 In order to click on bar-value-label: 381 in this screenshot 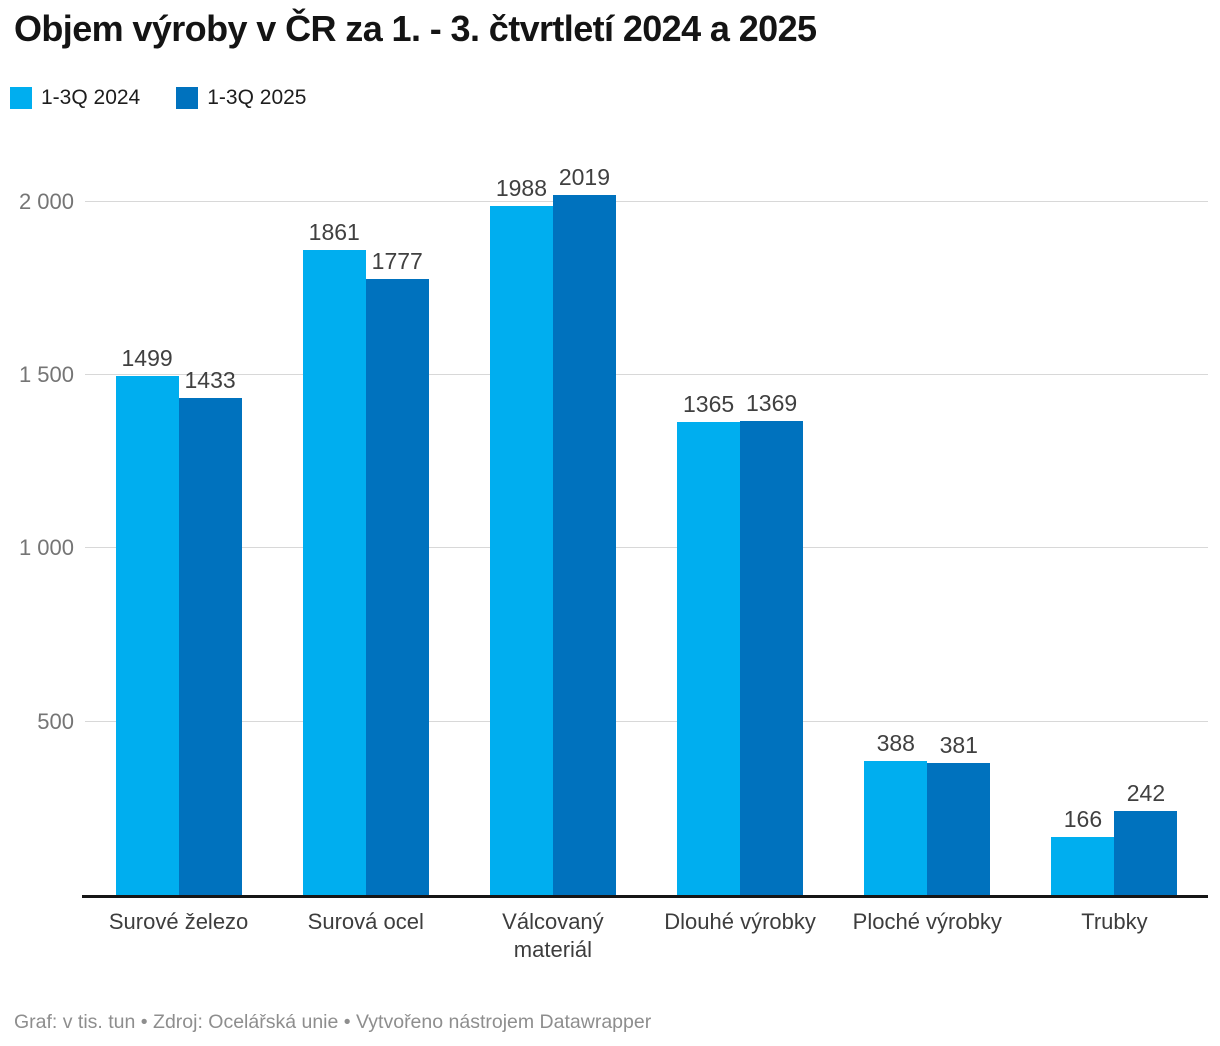, I will do `click(958, 745)`.